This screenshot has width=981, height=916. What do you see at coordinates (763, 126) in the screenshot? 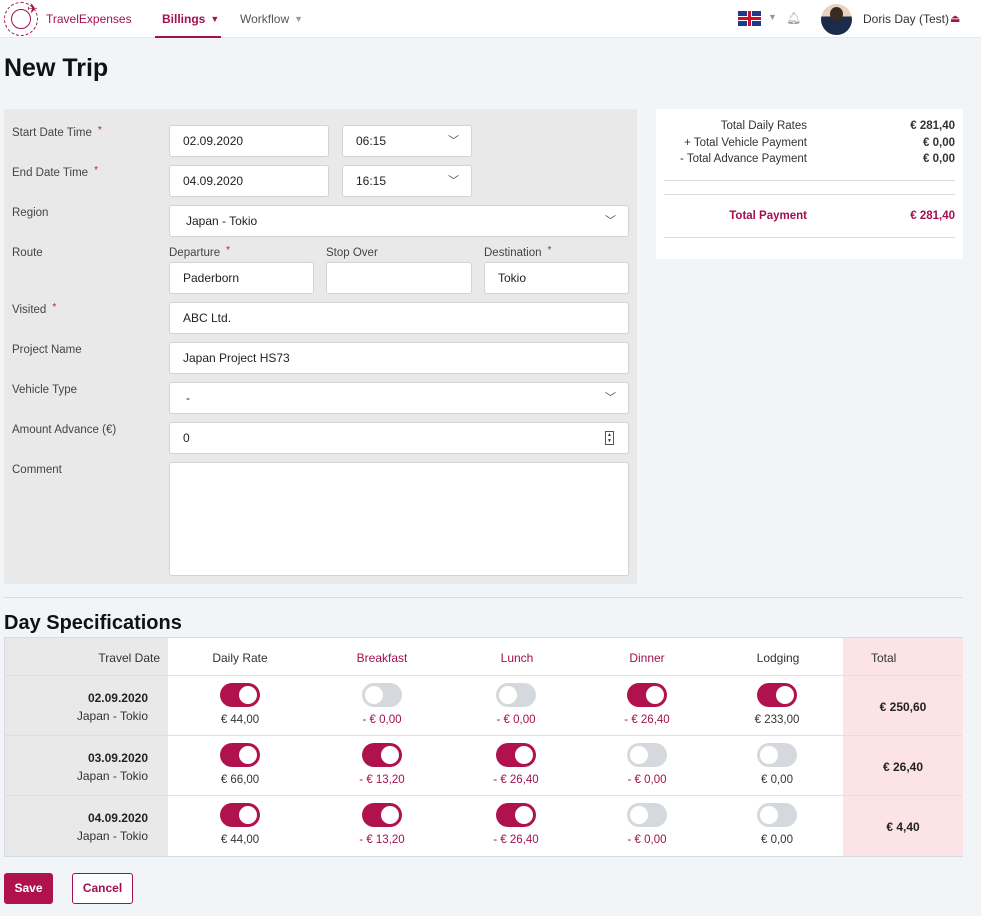
I see `summary-label: Total Daily Rates` at bounding box center [763, 126].